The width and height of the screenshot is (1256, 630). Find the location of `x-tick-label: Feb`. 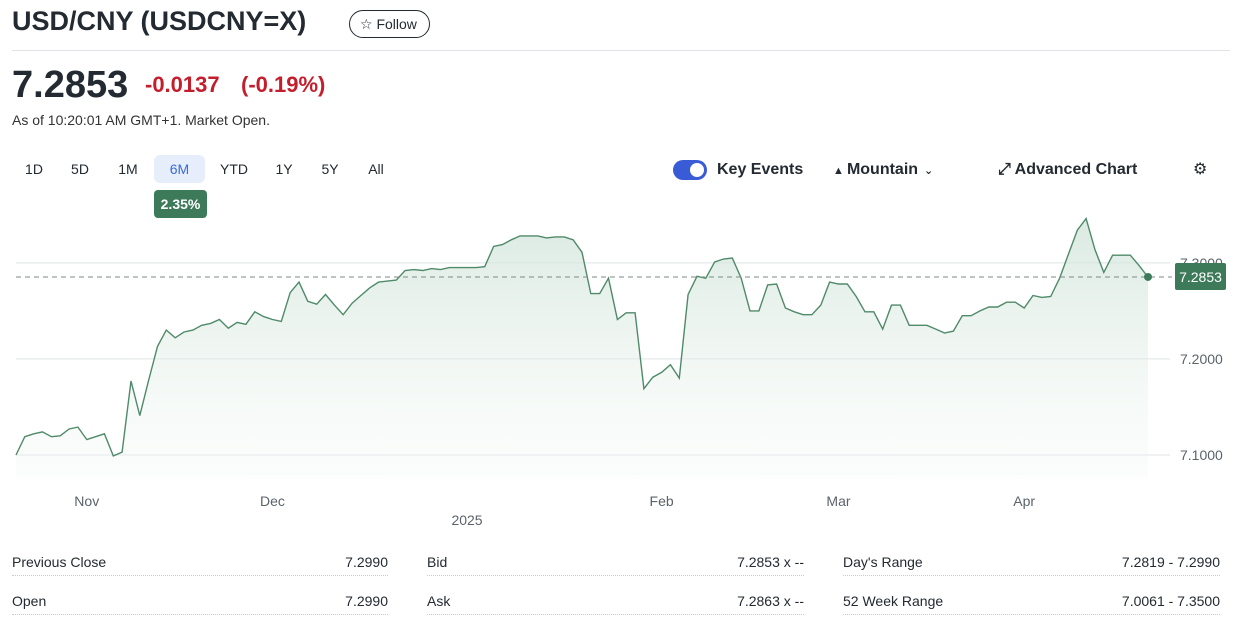

x-tick-label: Feb is located at coordinates (662, 501).